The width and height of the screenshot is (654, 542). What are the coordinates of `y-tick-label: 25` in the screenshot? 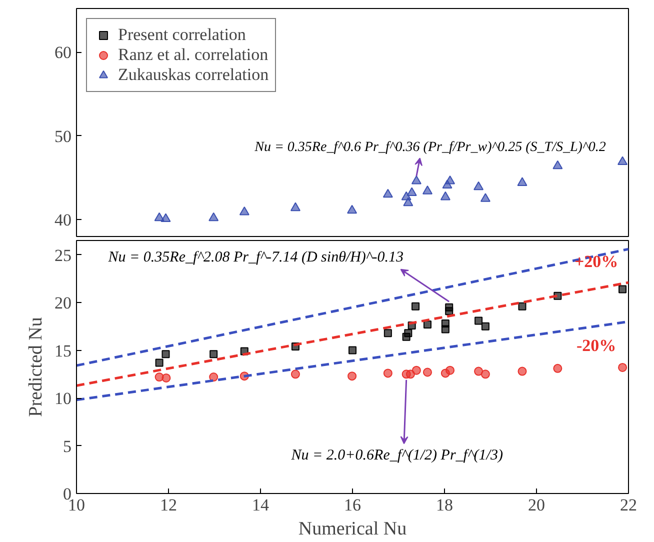 It's located at (63, 255).